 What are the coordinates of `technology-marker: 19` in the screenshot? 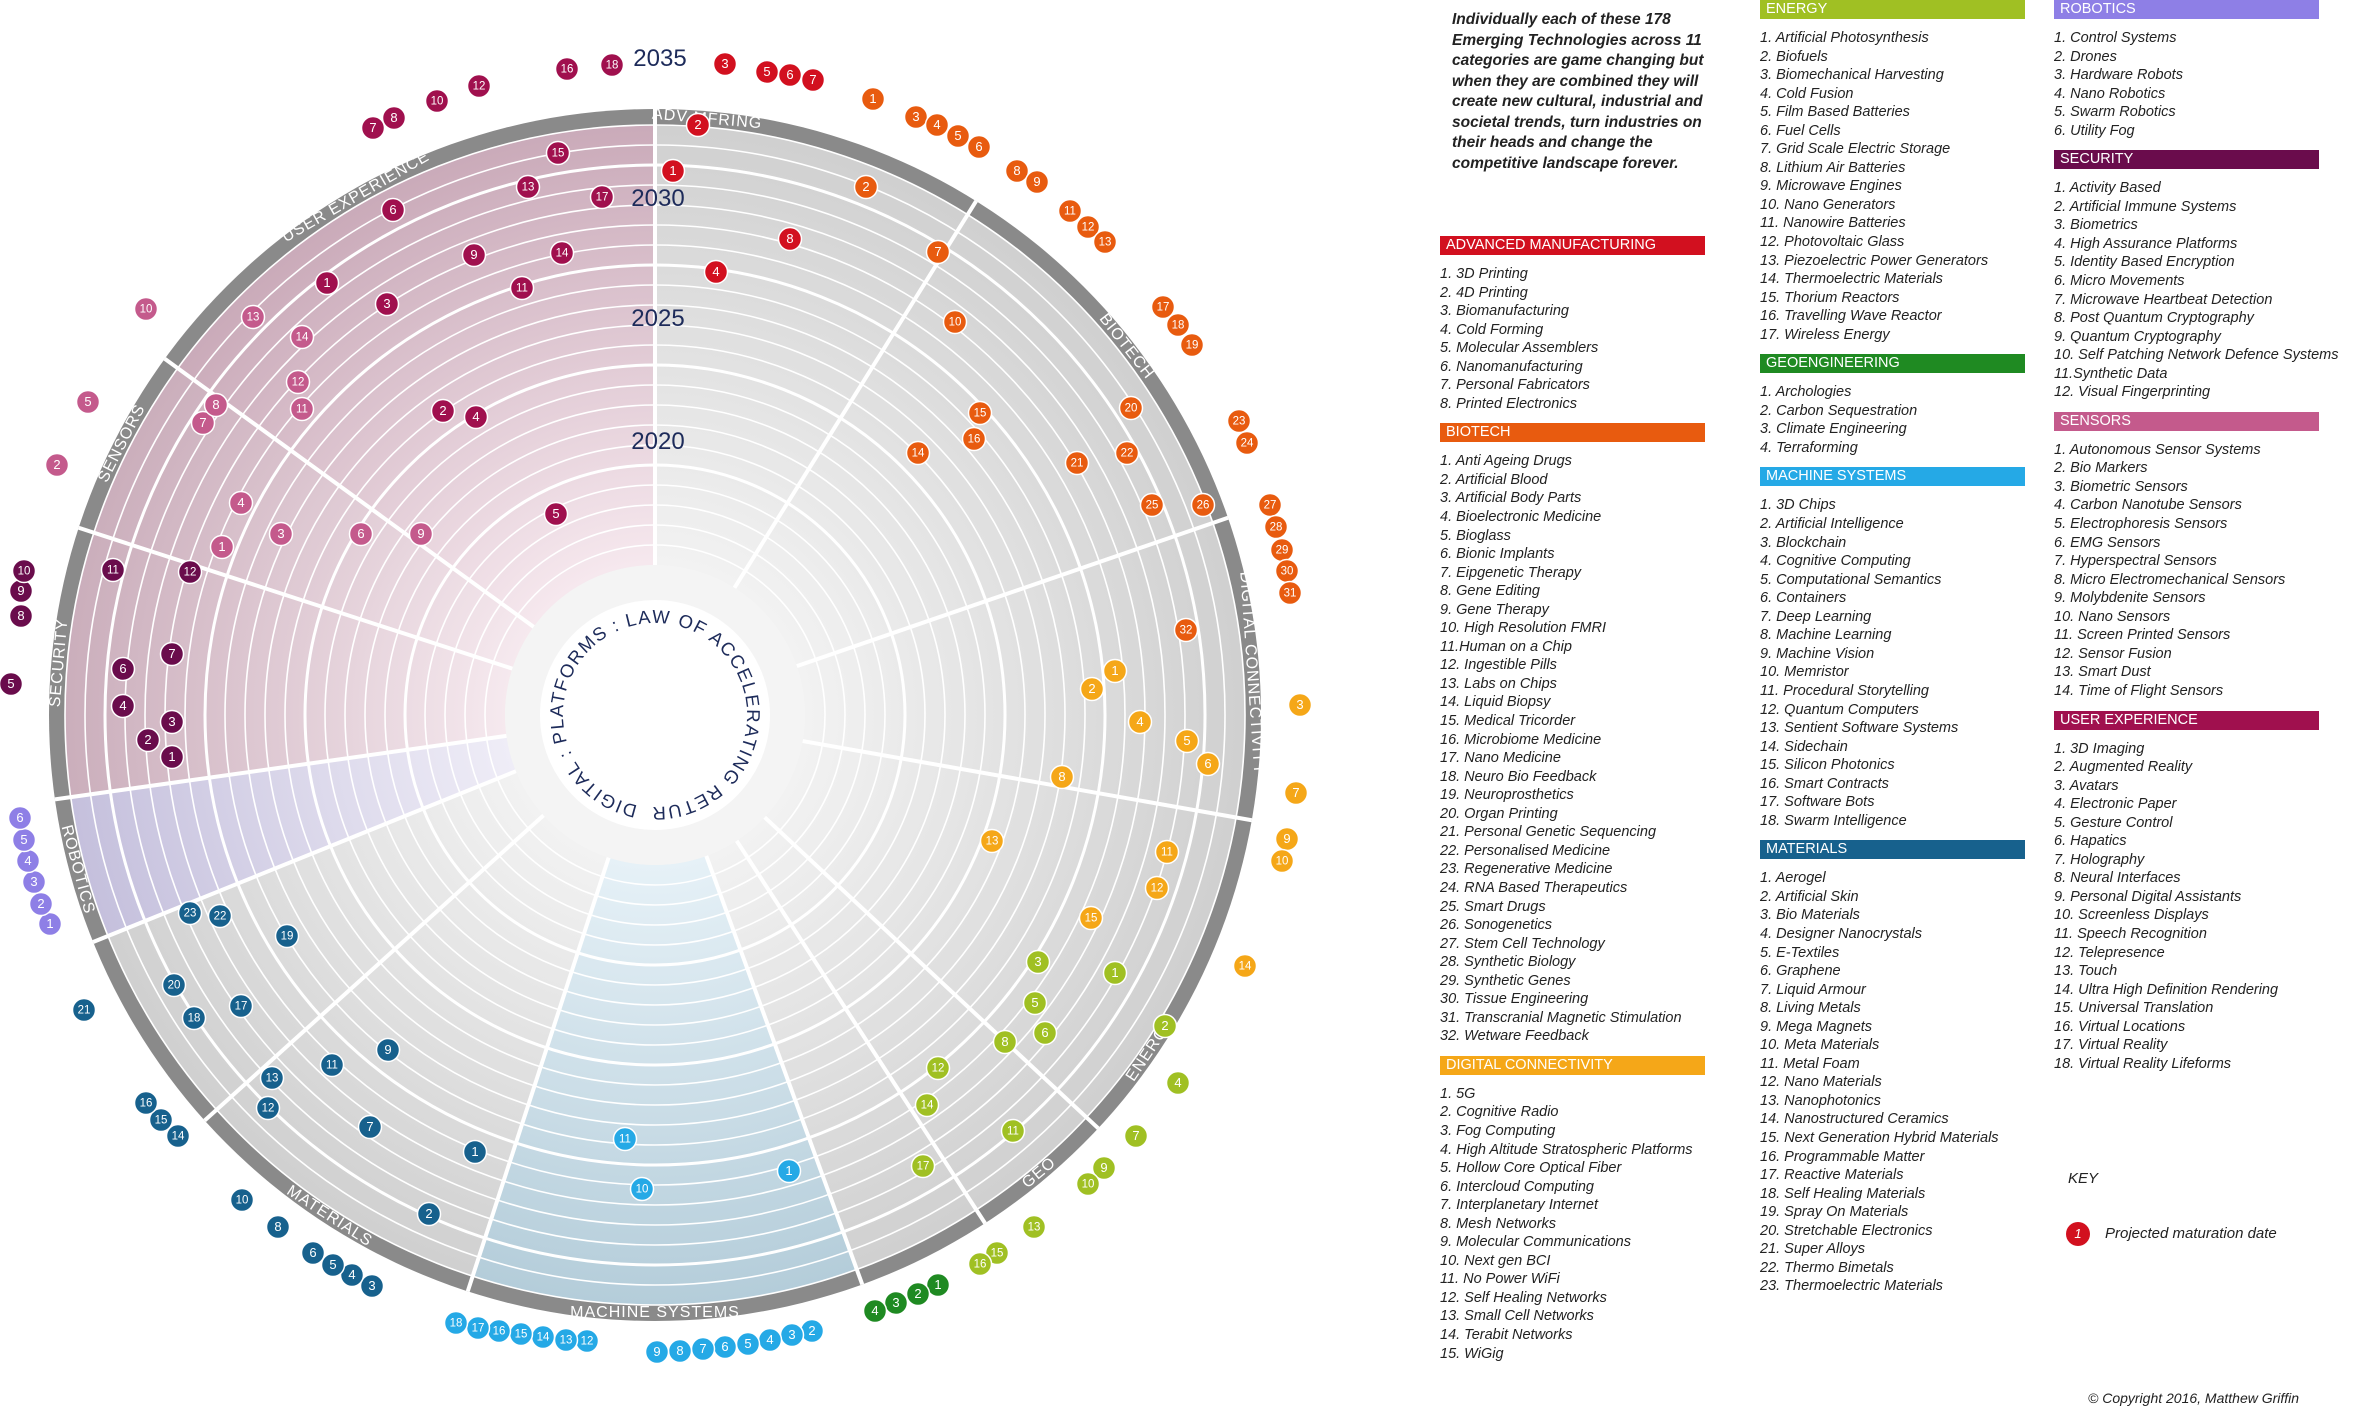 It's located at (287, 936).